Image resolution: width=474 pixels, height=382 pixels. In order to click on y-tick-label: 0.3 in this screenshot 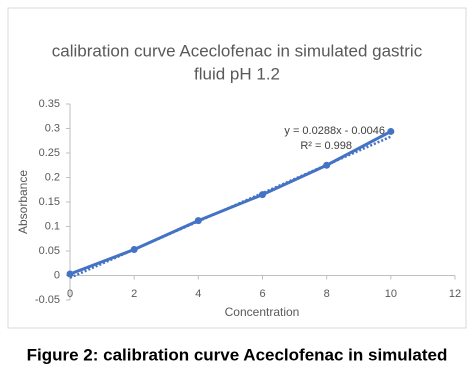, I will do `click(52, 128)`.